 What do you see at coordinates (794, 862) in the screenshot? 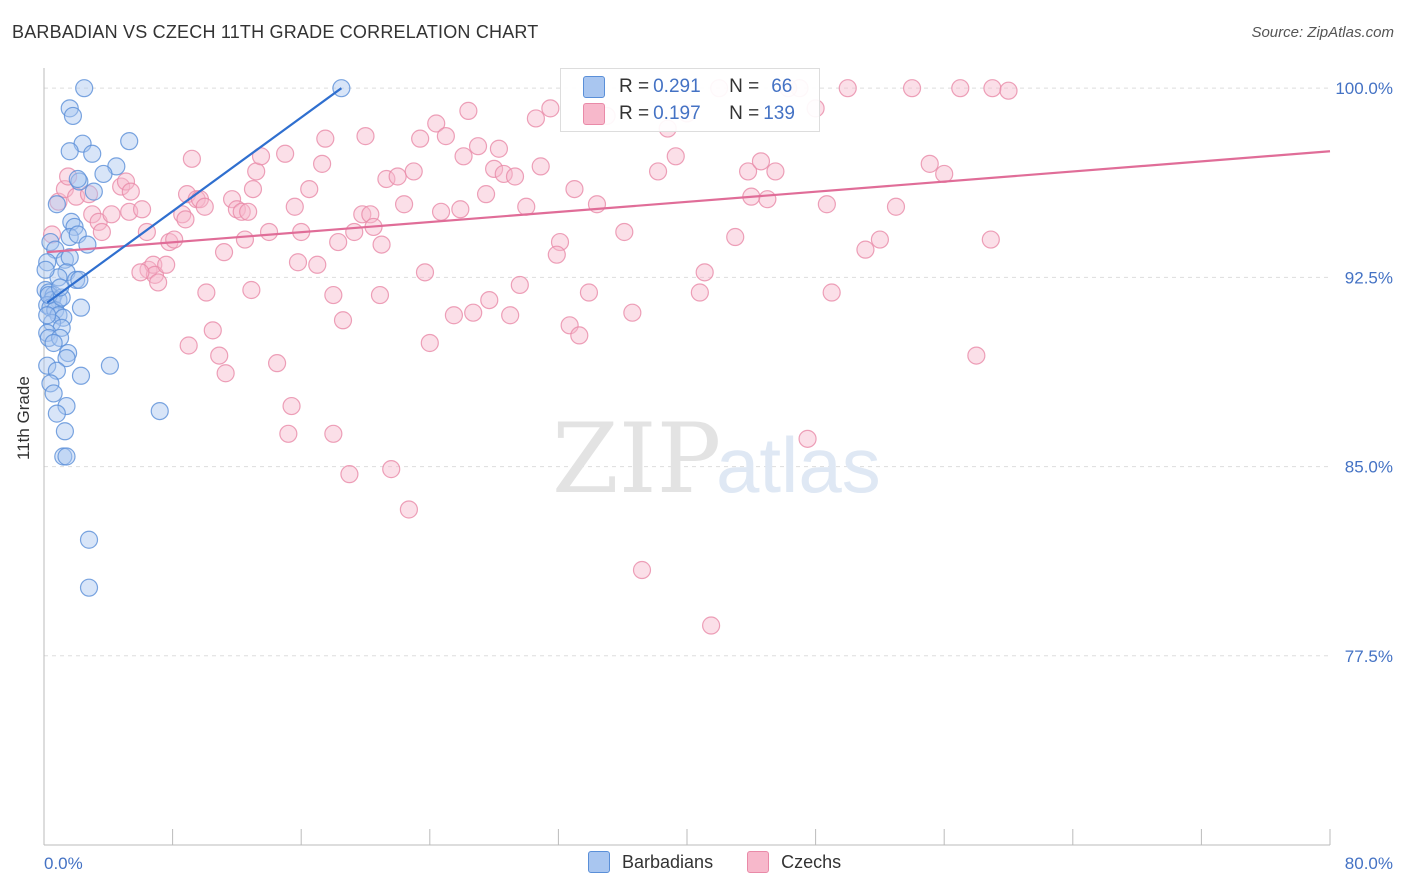
I see `legend-item-czechs: Czechs` at bounding box center [794, 862].